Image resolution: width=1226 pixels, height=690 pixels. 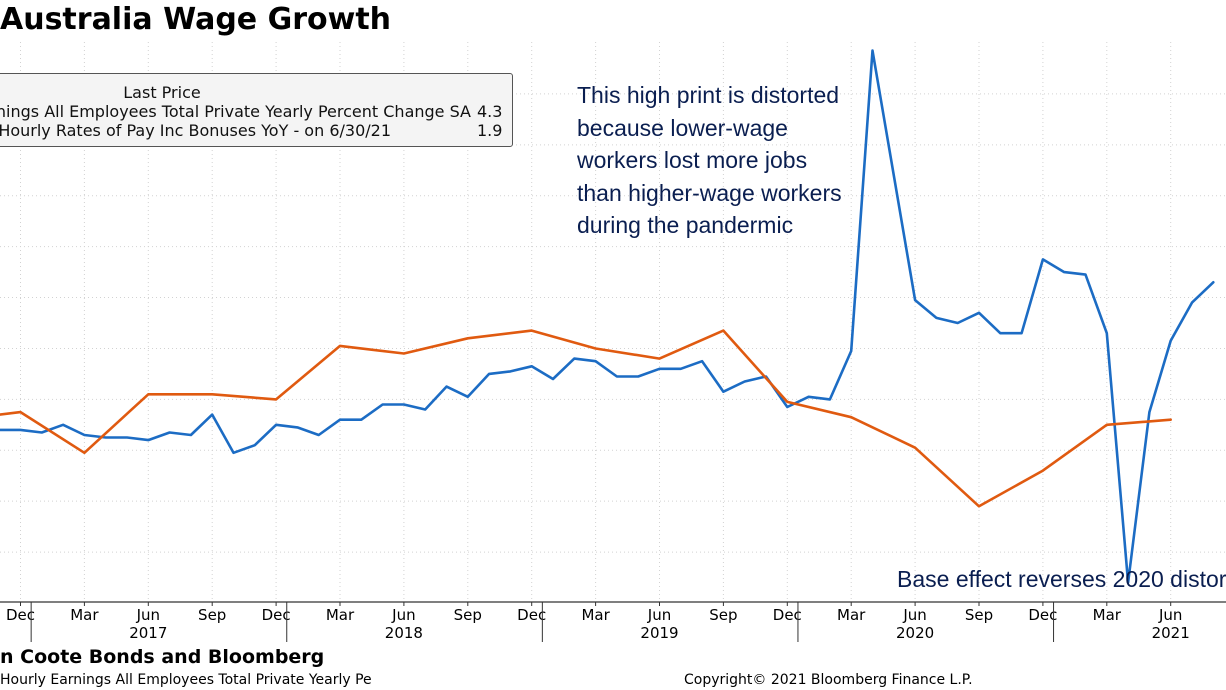 I want to click on chart-title: Australia Wage Growth, so click(x=195, y=19).